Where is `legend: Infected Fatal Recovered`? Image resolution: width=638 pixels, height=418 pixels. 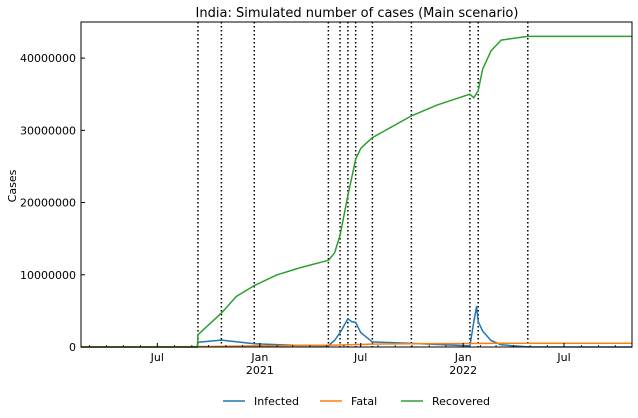
legend: Infected Fatal Recovered is located at coordinates (356, 401).